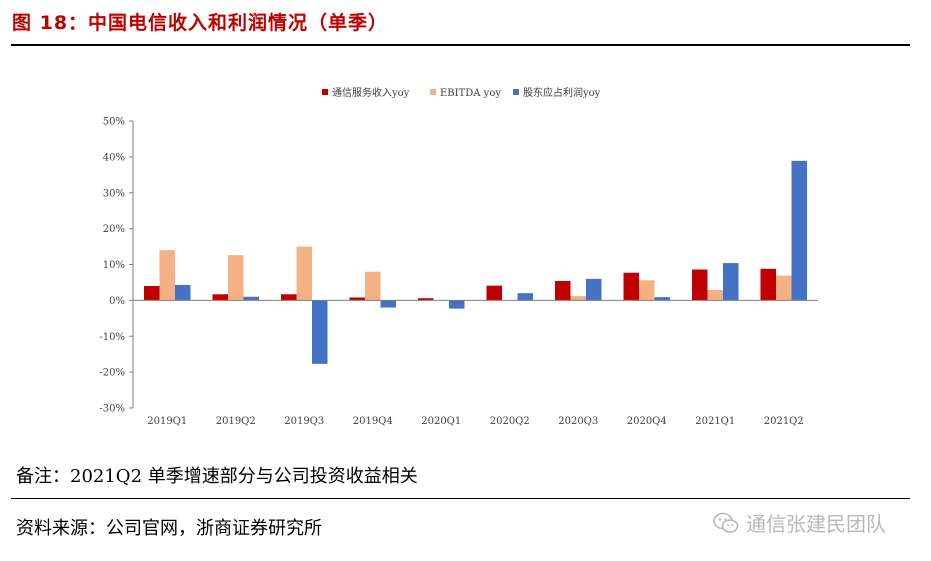  Describe the element at coordinates (441, 421) in the screenshot. I see `x-tick-label: 2020Q1` at that location.